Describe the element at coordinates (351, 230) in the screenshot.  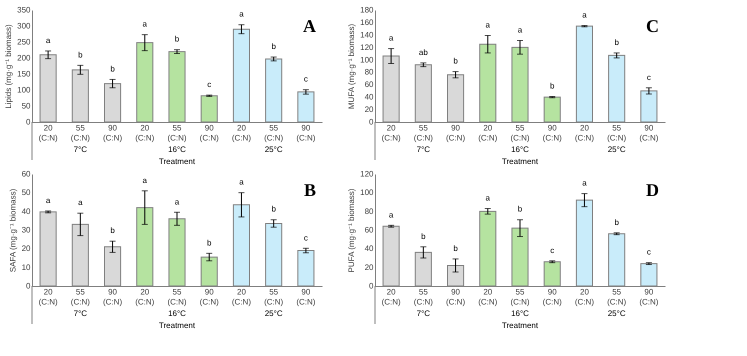
I see `y-axis-title: PUFA (mg·g⁻¹ biomass)` at that location.